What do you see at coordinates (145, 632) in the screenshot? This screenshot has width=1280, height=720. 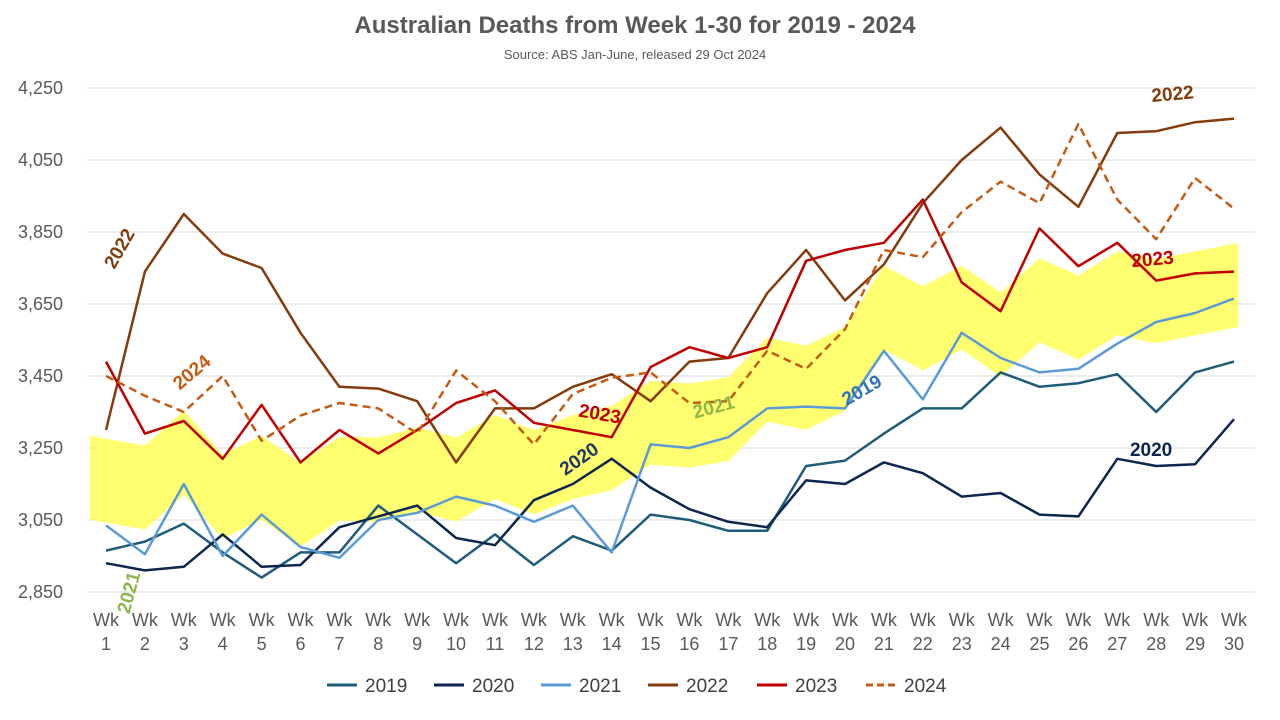 I see `x-tick-label: Wk 2` at bounding box center [145, 632].